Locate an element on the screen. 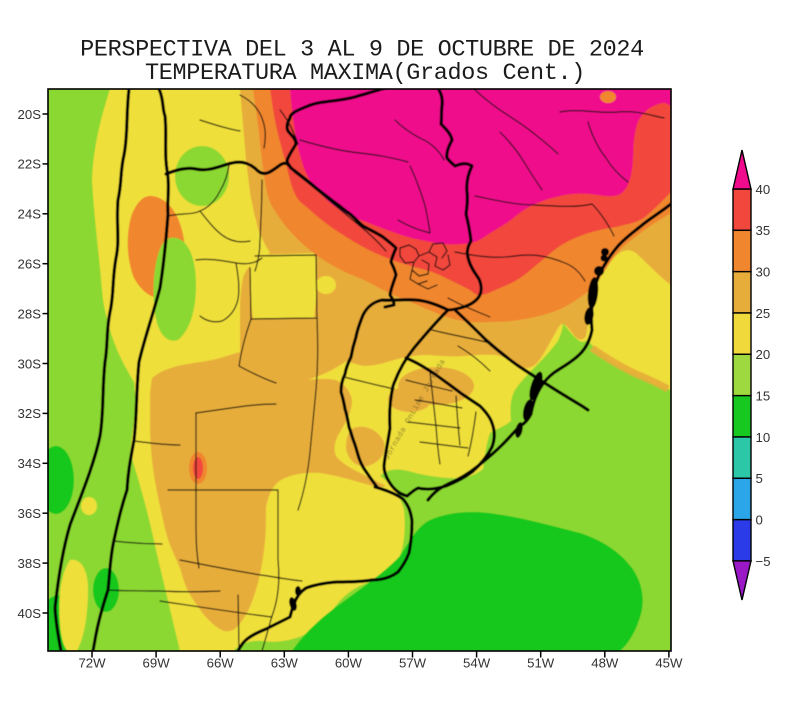  svg-text: 26S is located at coordinates (30, 264).